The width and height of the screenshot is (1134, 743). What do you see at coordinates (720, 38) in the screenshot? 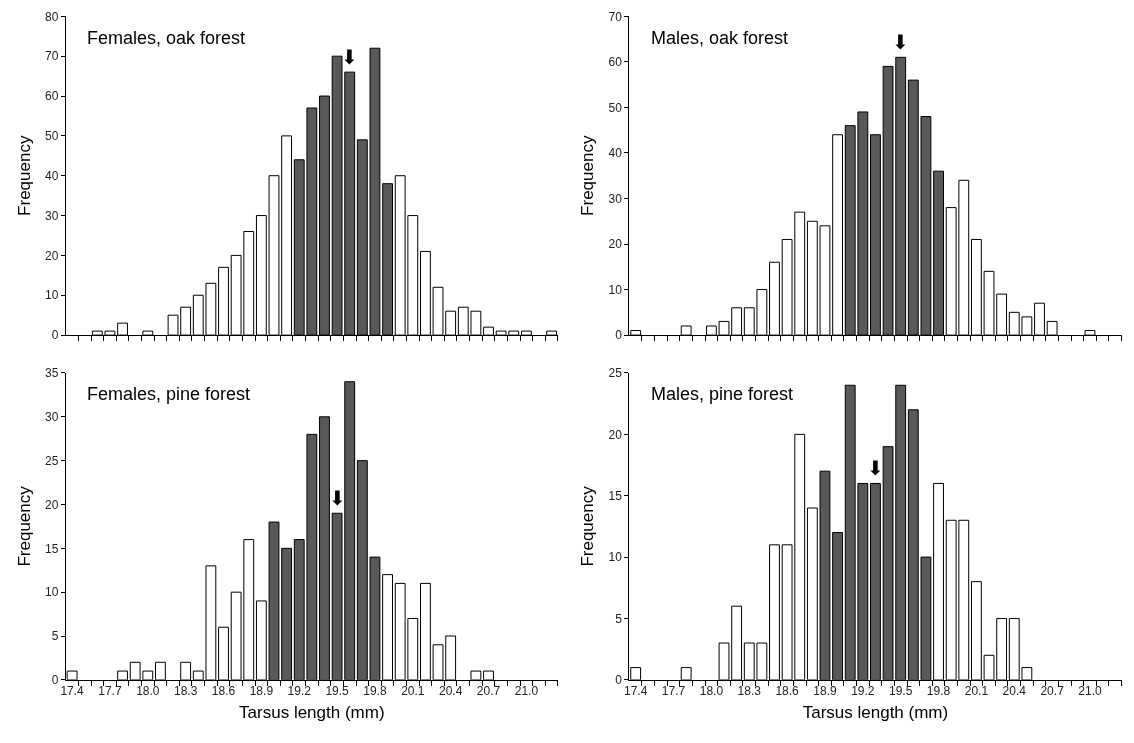
I see `text: Males, oak forest` at bounding box center [720, 38].